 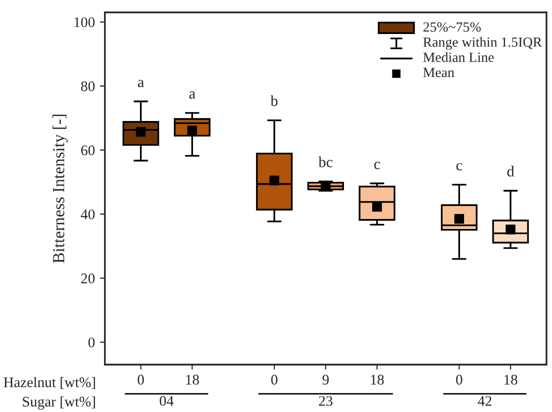 What do you see at coordinates (438, 73) in the screenshot?
I see `annotation: Mean` at bounding box center [438, 73].